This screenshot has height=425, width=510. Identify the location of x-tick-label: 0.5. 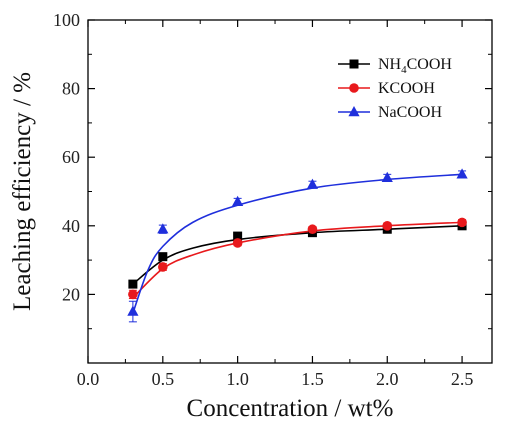
(163, 379).